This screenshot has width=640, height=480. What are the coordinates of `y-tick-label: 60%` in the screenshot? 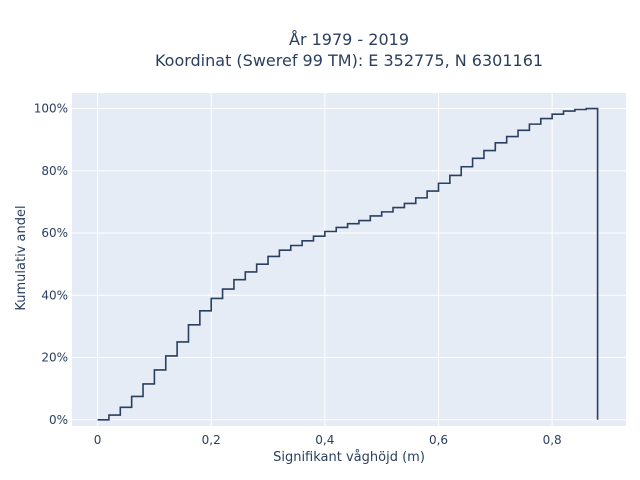 It's located at (54, 233).